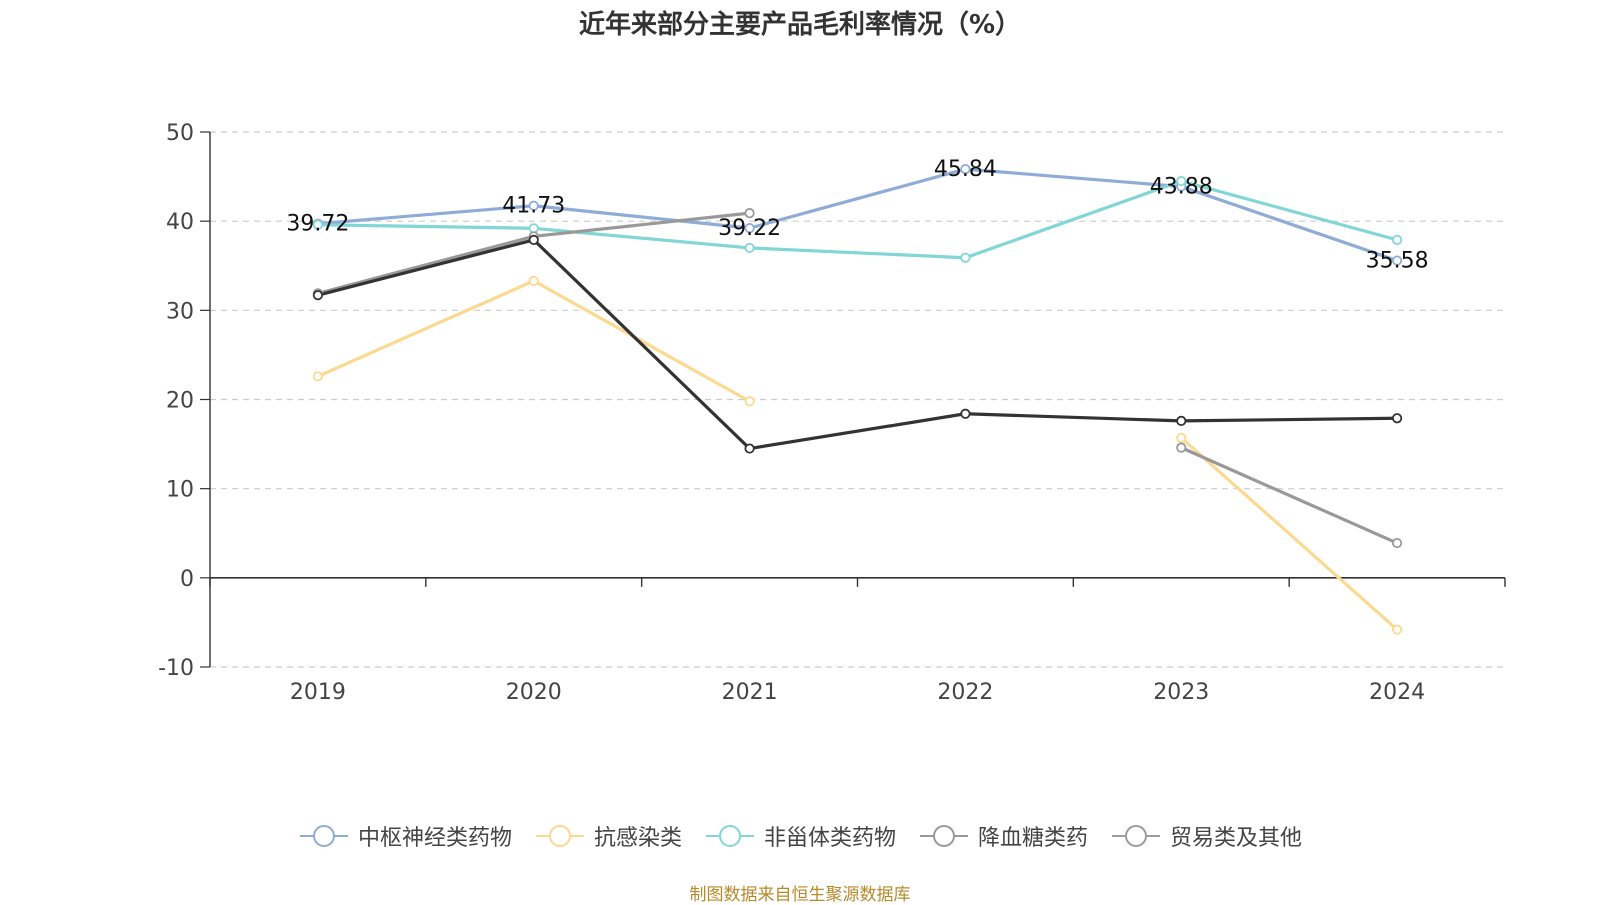  What do you see at coordinates (318, 692) in the screenshot?
I see `x-tick-label: 2019` at bounding box center [318, 692].